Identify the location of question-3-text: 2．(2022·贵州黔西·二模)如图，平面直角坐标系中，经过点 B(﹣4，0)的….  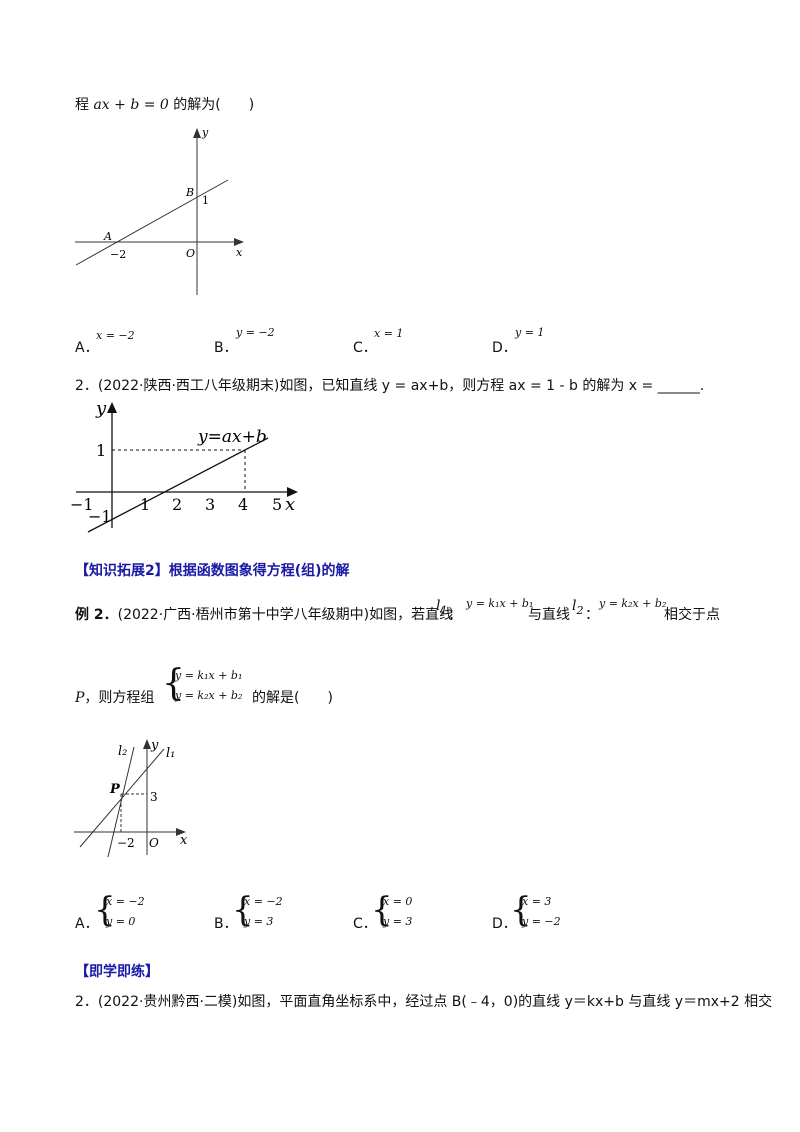
(424, 1002).